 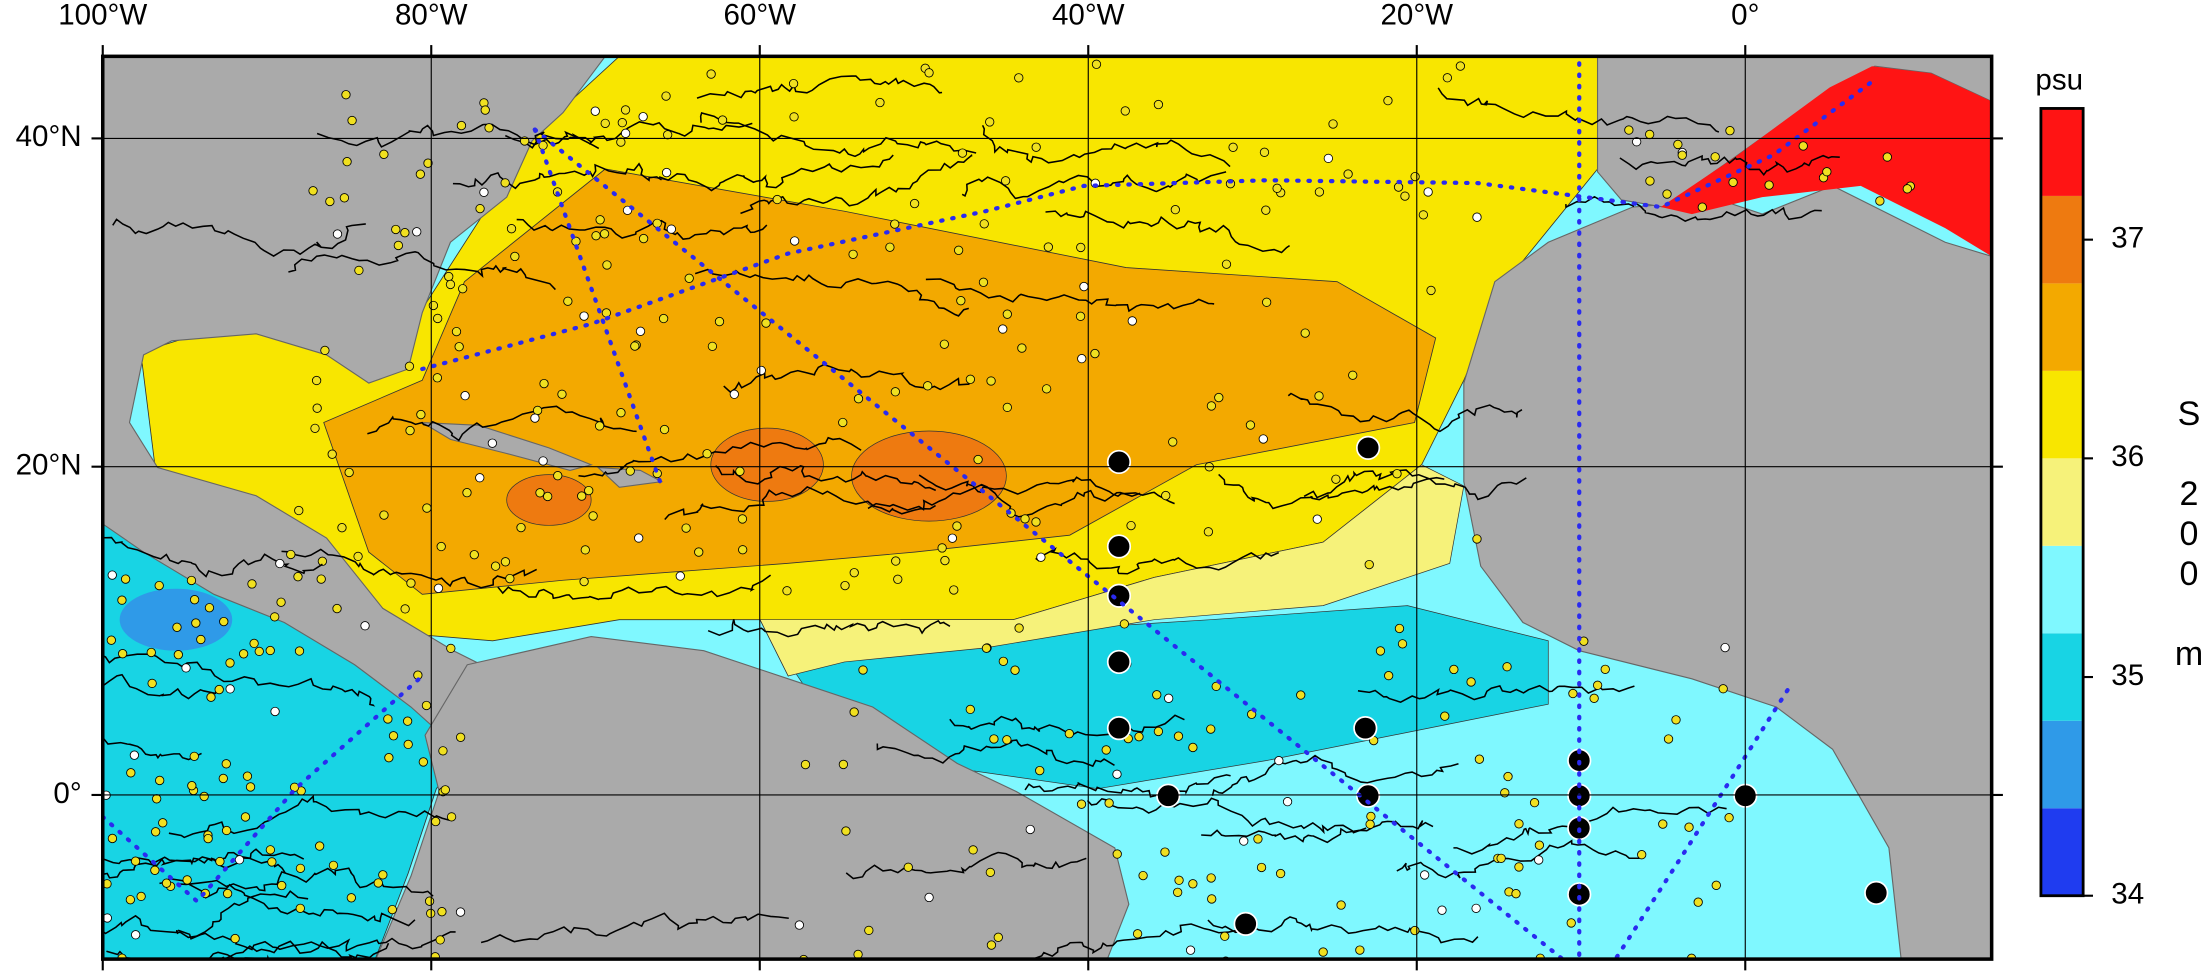 What do you see at coordinates (1112, 570) in the screenshot?
I see `salinity-region` at bounding box center [1112, 570].